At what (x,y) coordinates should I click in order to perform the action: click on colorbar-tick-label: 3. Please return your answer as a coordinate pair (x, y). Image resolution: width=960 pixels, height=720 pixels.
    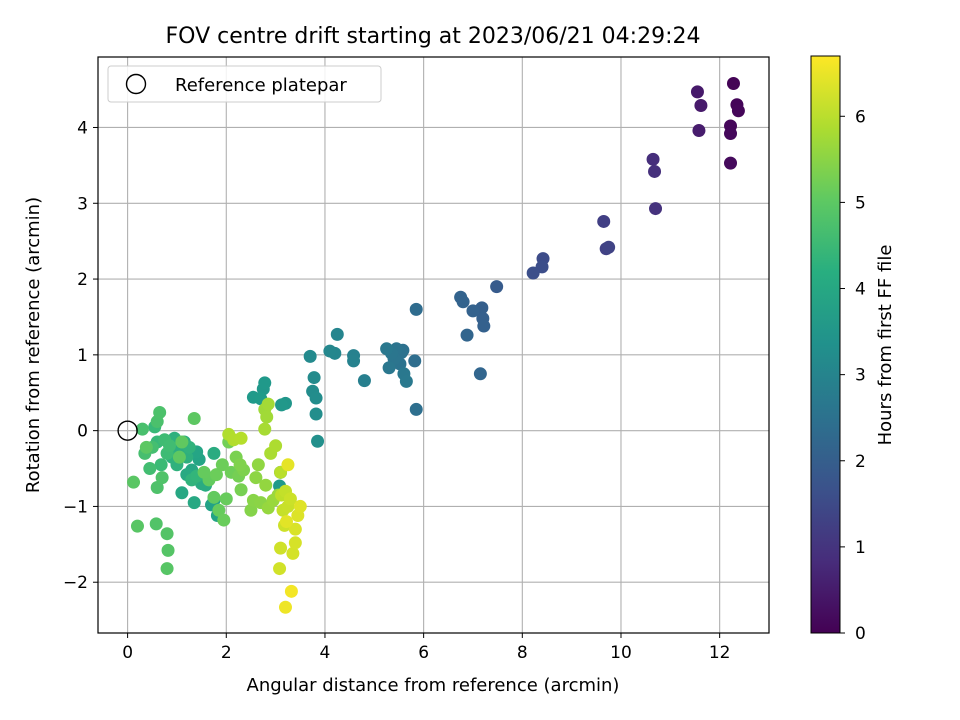
    Looking at the image, I should click on (860, 376).